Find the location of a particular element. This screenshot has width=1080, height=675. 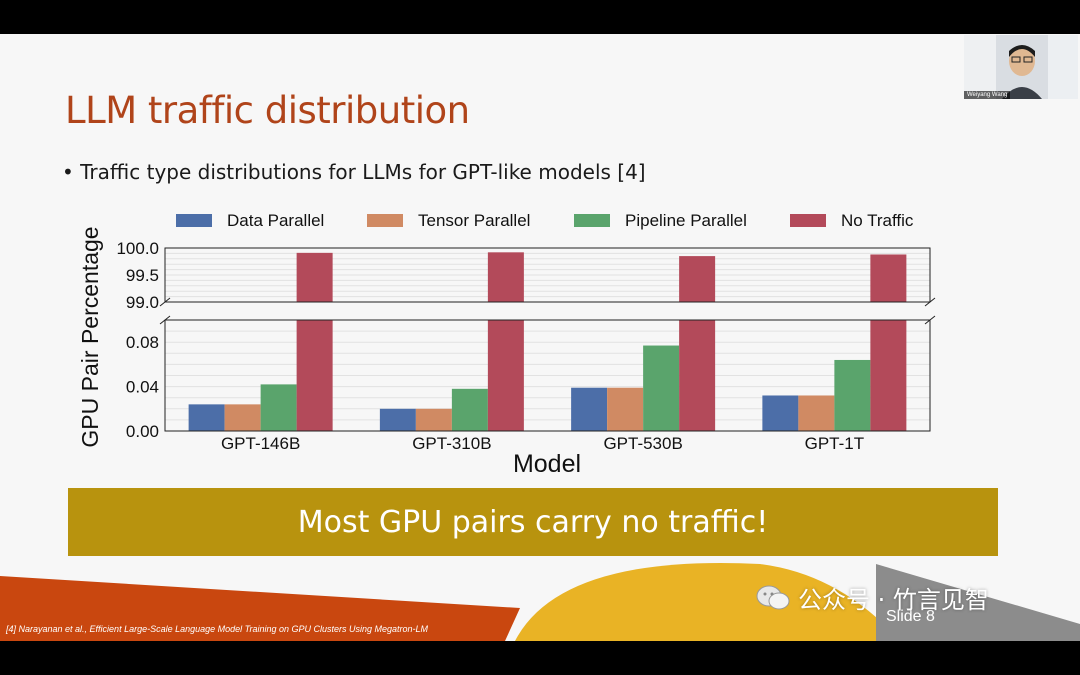

banner-text: Most GPU pairs carry no traffic! is located at coordinates (533, 522).